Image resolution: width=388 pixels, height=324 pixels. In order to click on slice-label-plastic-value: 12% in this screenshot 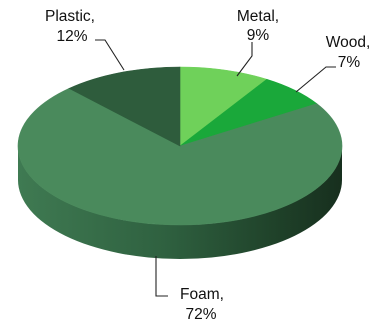, I will do `click(71, 36)`.